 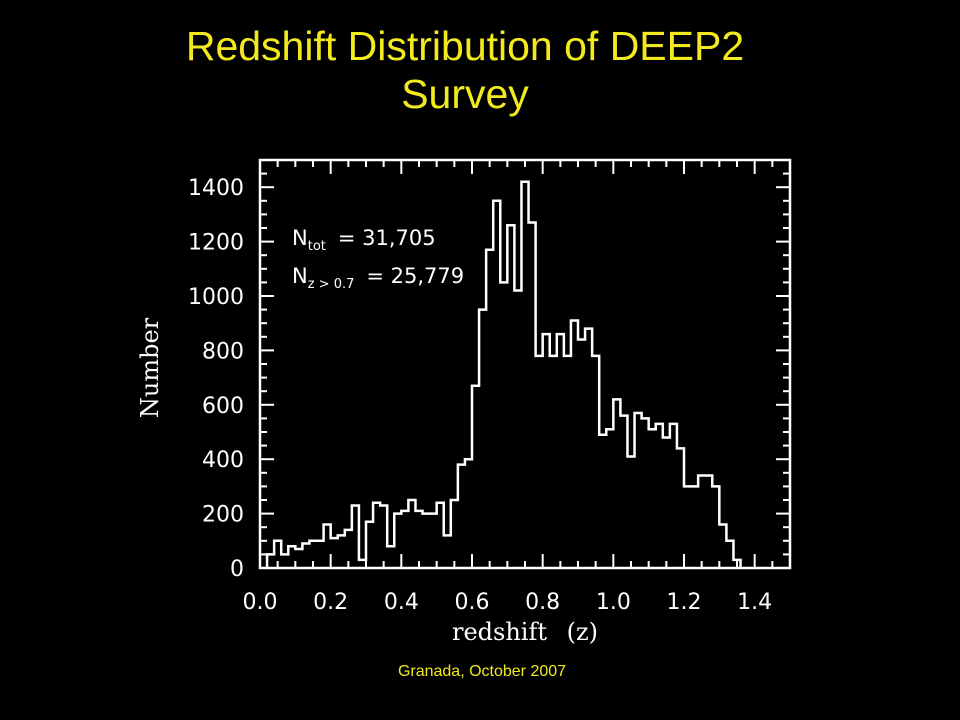 I want to click on x-tick-label: 0.2, so click(x=330, y=602).